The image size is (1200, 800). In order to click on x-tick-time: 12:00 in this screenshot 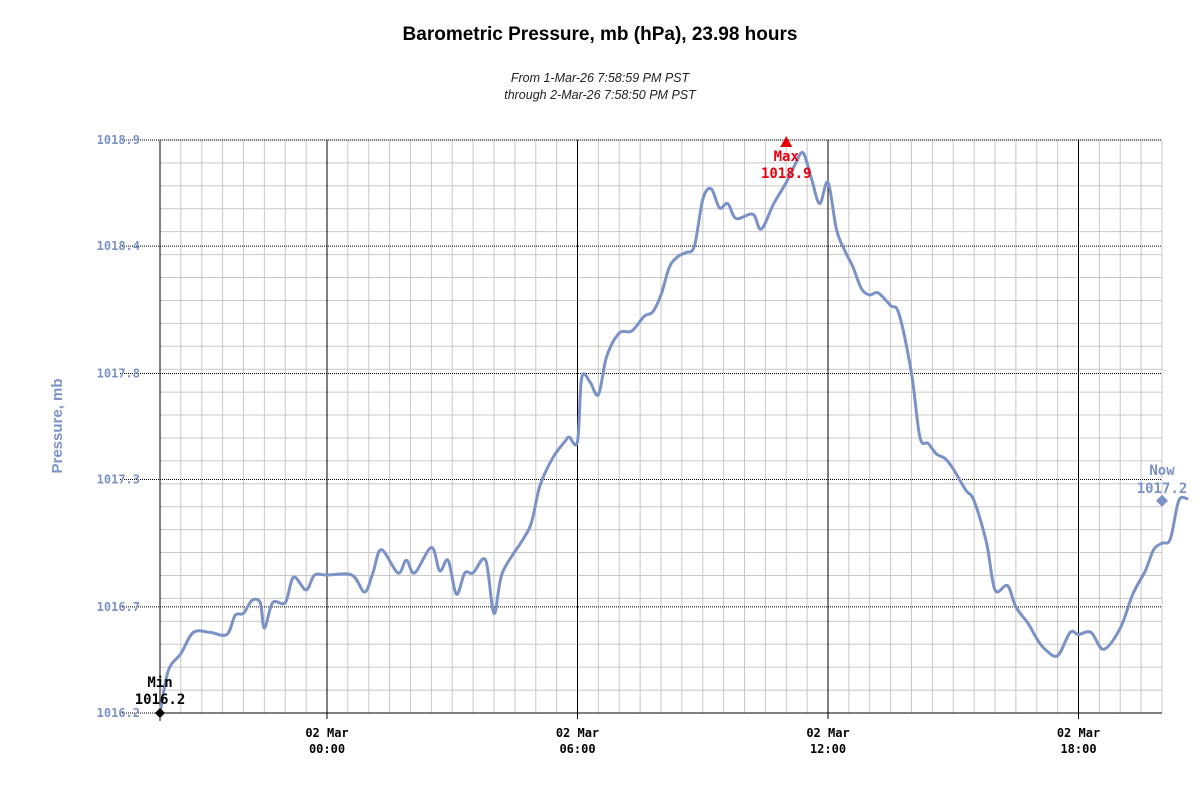, I will do `click(828, 749)`.